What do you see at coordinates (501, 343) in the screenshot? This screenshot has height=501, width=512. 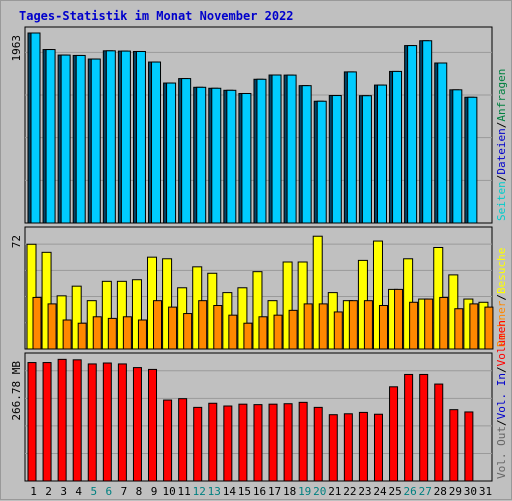 I see `legend-volumen: Volumen` at bounding box center [501, 343].